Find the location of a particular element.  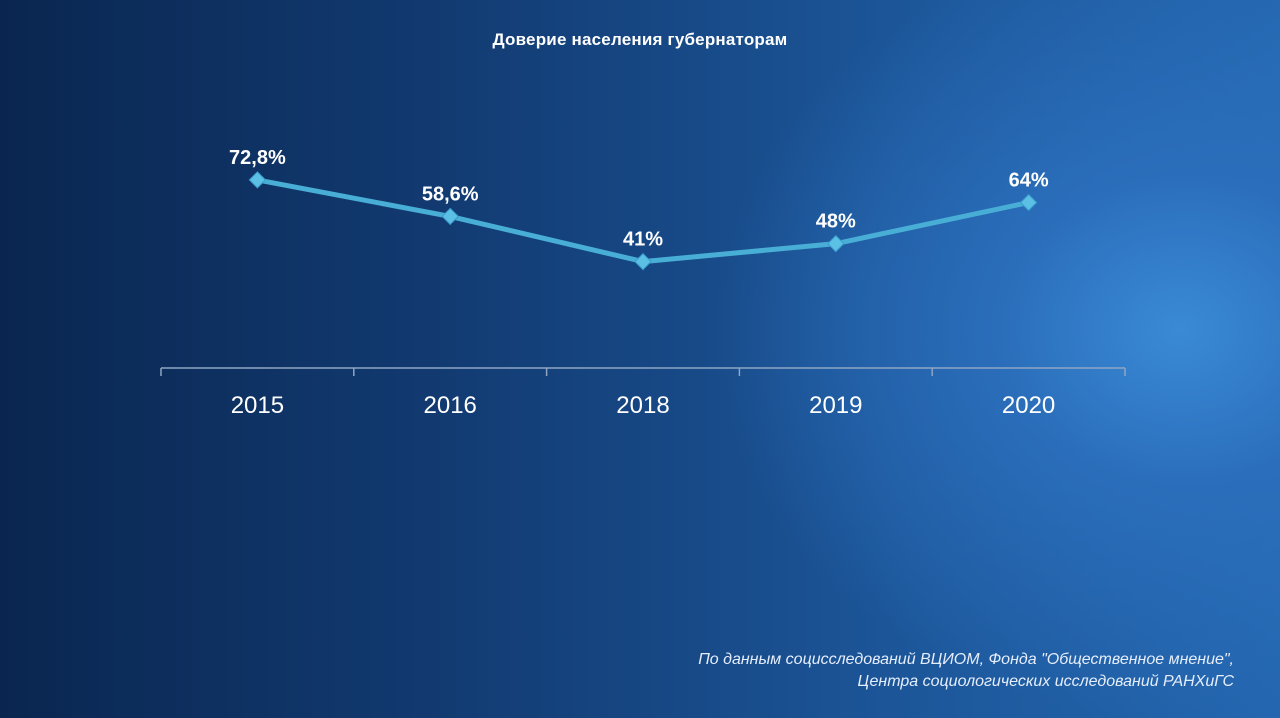

x-tick-label: 2018 is located at coordinates (642, 405).